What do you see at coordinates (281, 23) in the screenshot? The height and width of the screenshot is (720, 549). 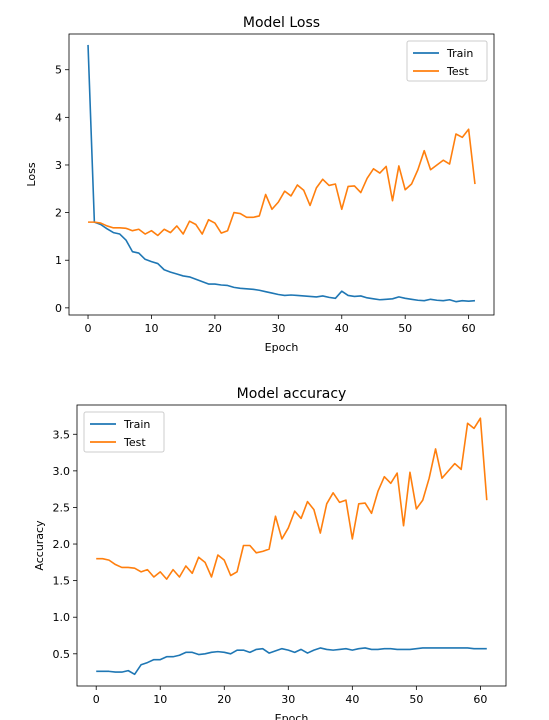 I see `chart-title: Model Loss` at bounding box center [281, 23].